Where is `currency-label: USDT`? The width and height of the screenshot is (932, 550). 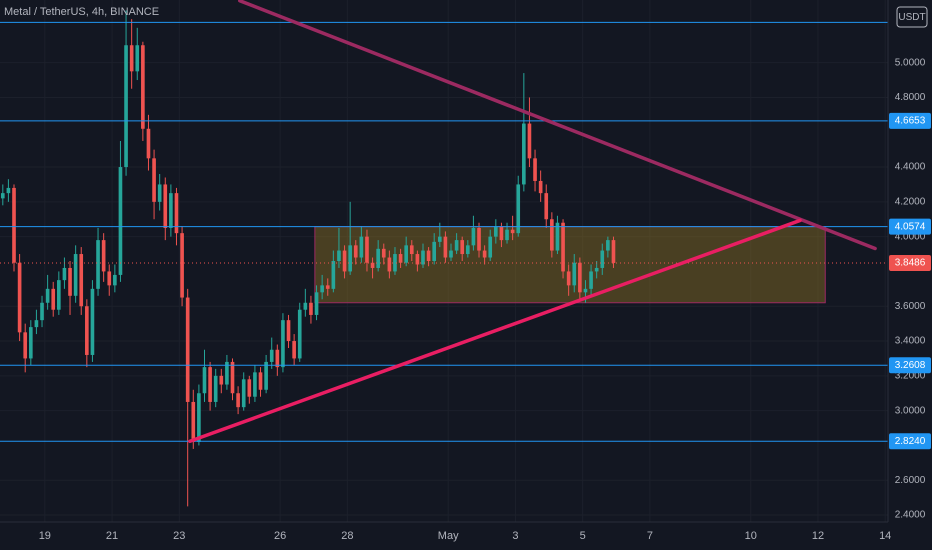
currency-label: USDT is located at coordinates (911, 17).